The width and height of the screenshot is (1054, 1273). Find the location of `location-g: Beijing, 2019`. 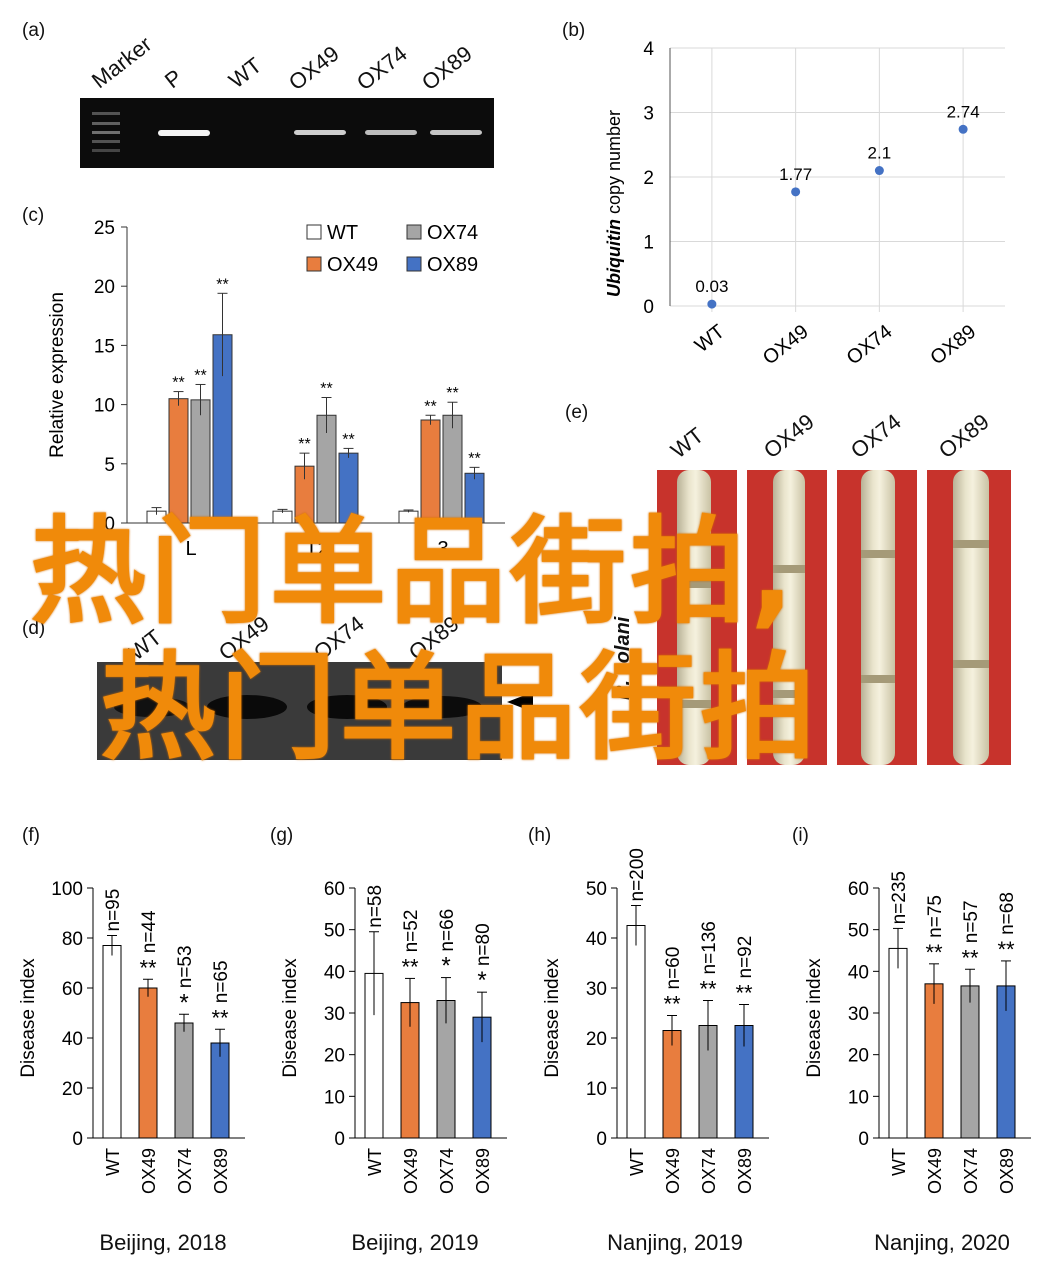

location-g: Beijing, 2019 is located at coordinates (415, 1242).